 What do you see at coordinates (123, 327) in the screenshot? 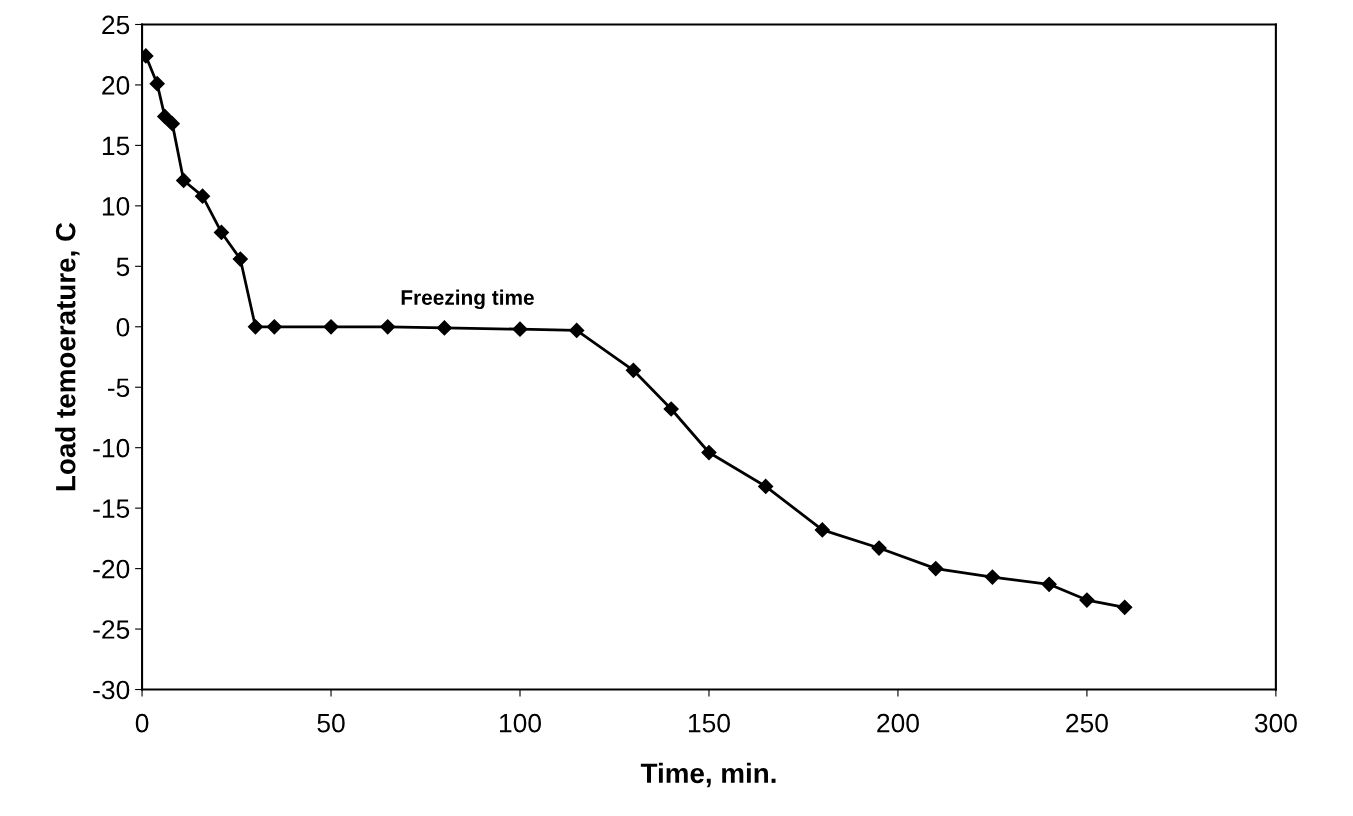
I see `y-tick-label: 0` at bounding box center [123, 327].